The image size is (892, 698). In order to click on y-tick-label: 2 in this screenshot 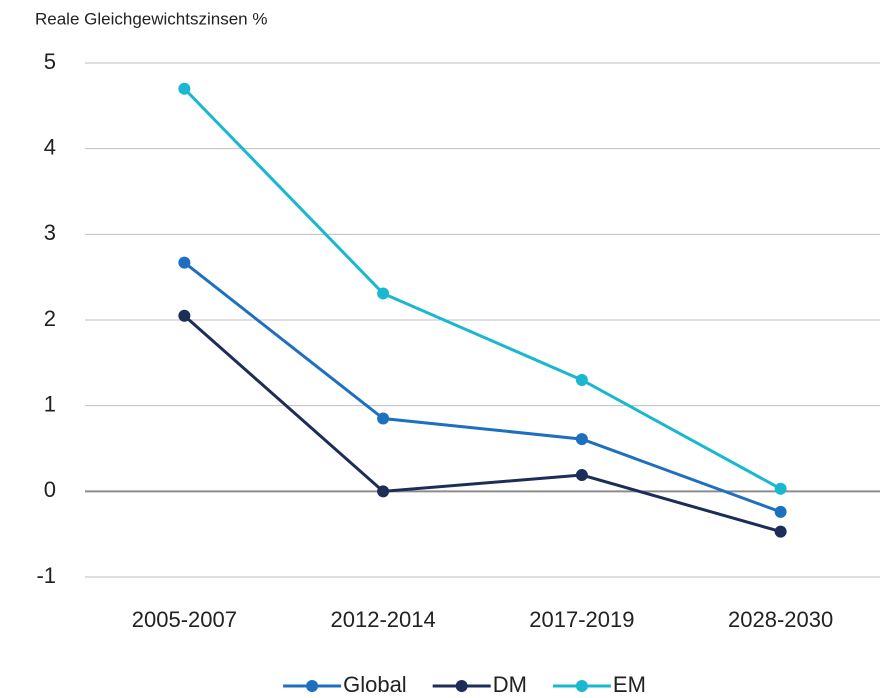, I will do `click(50, 318)`.